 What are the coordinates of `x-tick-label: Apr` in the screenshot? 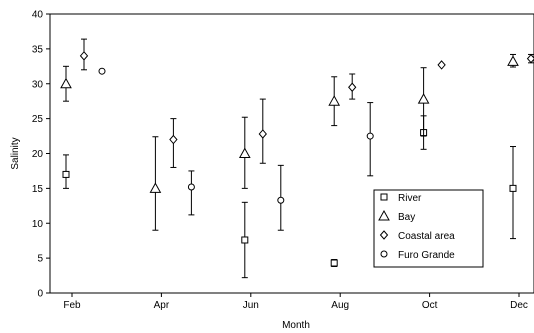 It's located at (162, 305).